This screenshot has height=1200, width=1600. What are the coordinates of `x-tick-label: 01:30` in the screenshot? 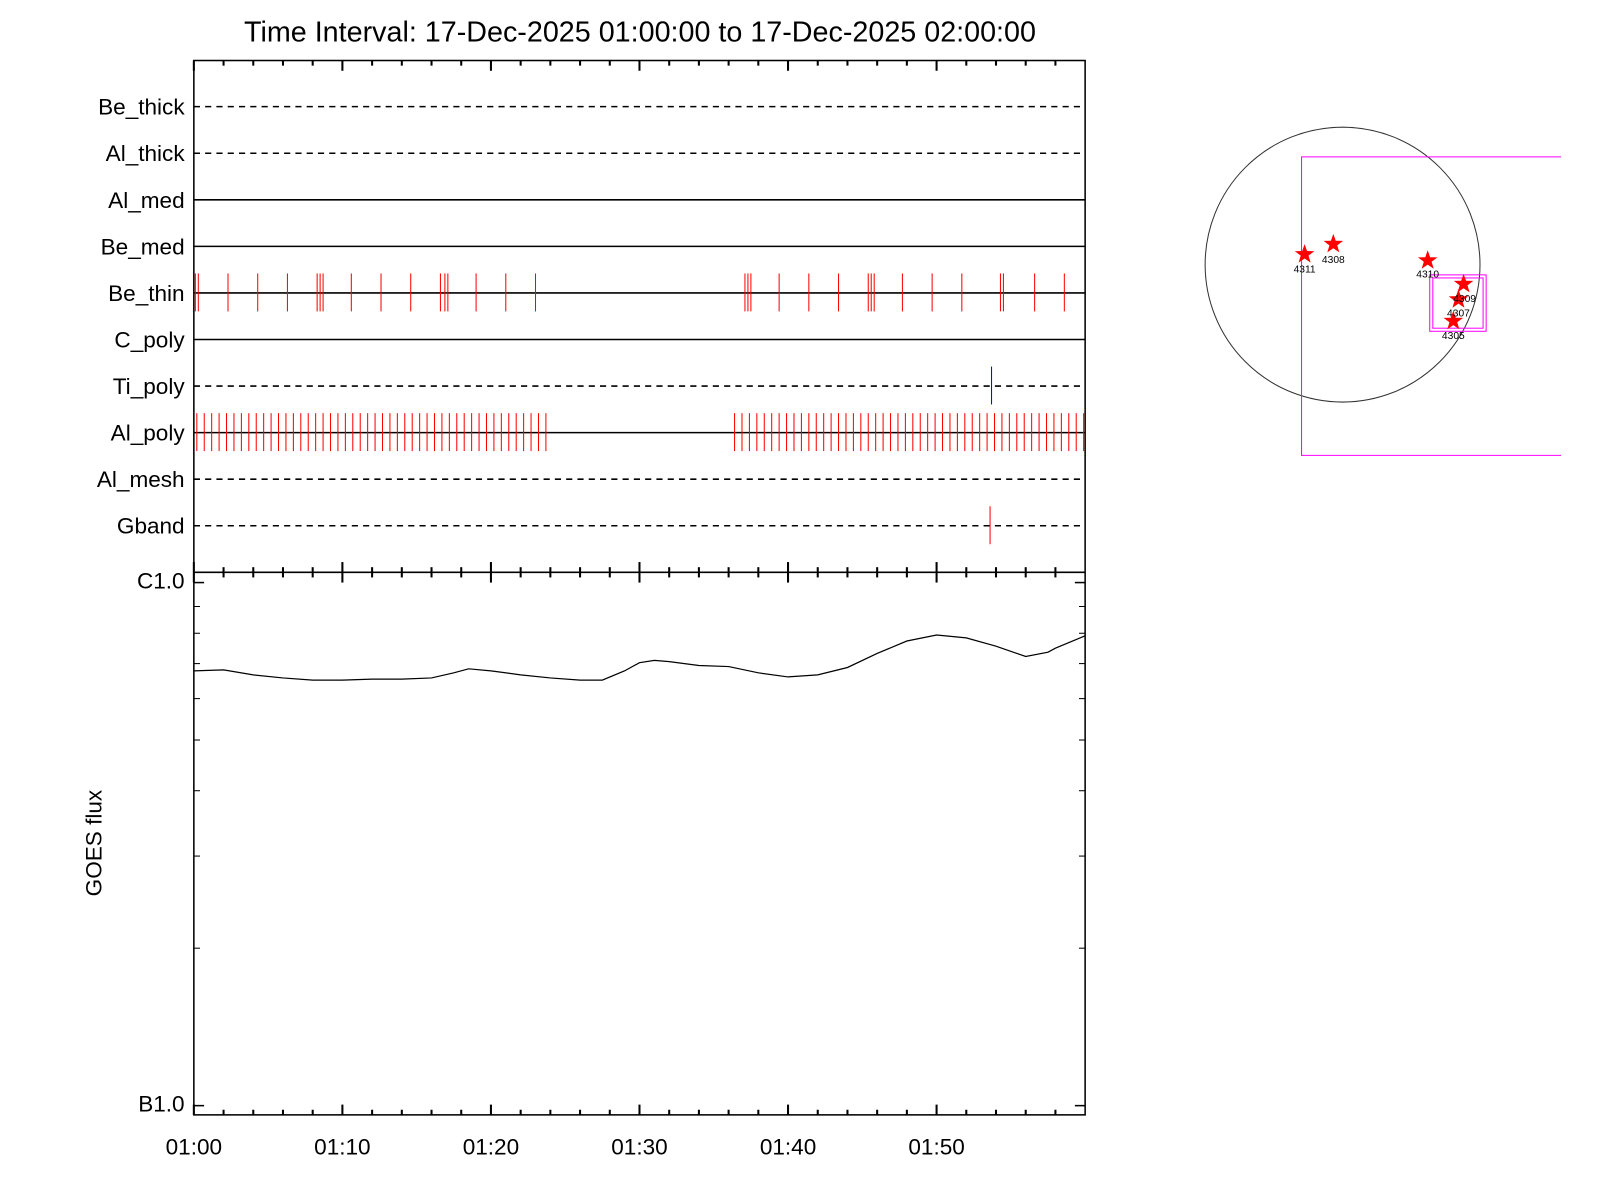 It's located at (639, 1147).